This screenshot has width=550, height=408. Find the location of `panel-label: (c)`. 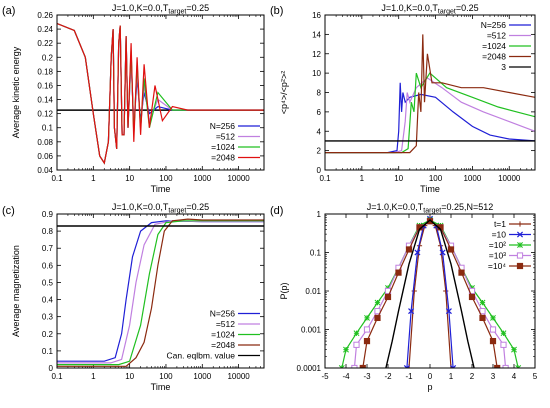

panel-label: (c) is located at coordinates (8, 211).